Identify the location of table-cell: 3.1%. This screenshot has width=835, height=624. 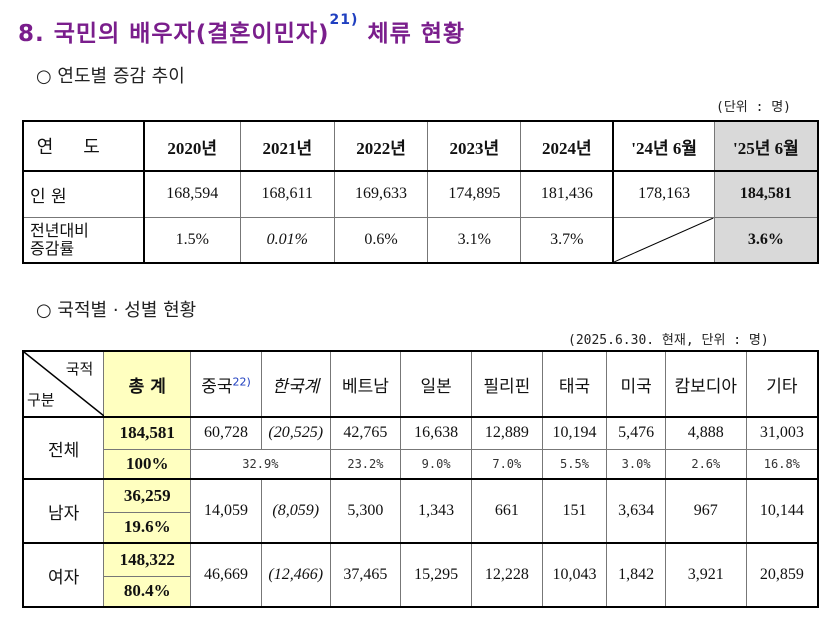
(474, 240).